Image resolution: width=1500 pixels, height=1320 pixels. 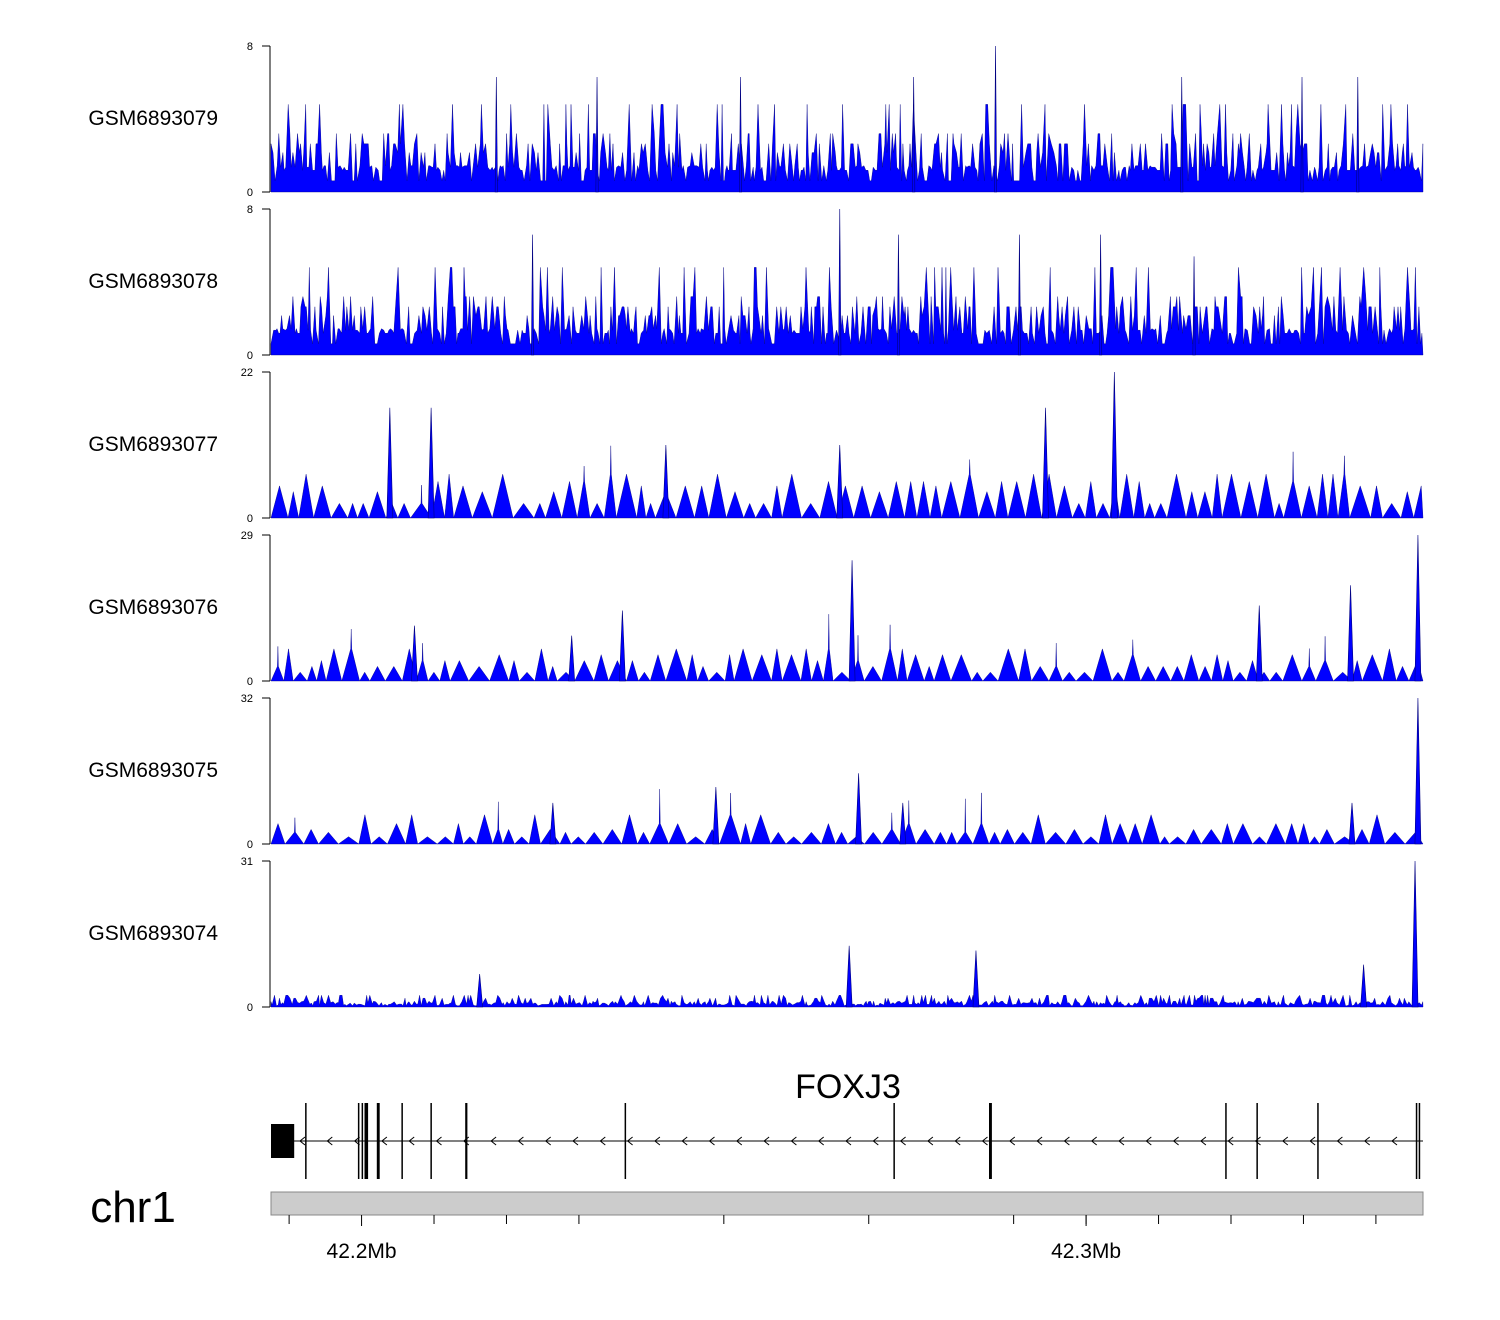 What do you see at coordinates (247, 862) in the screenshot?
I see `y-tick-label: 31` at bounding box center [247, 862].